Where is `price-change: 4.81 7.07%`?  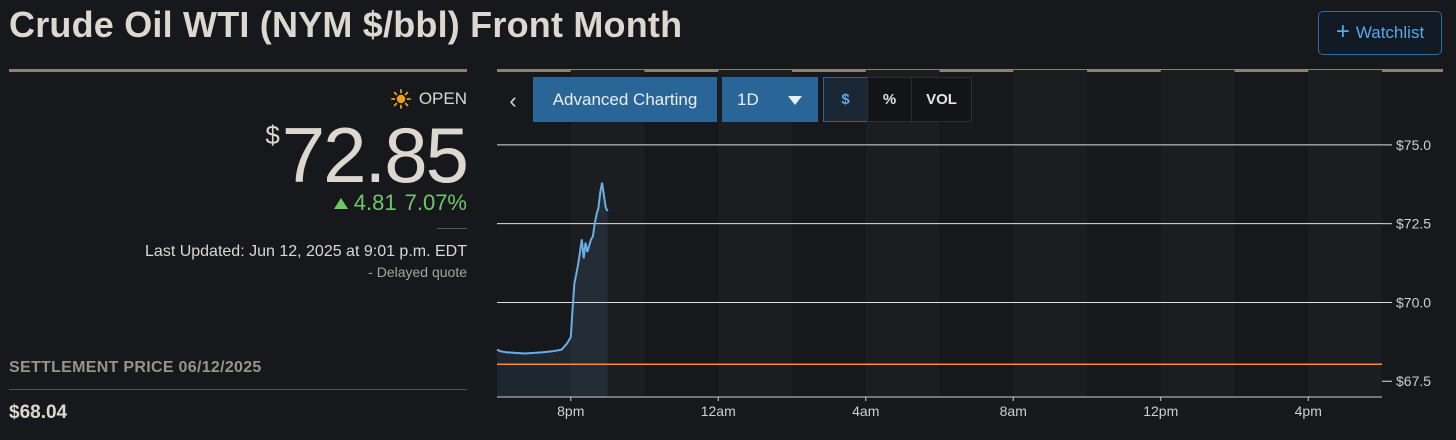 price-change: 4.81 7.07% is located at coordinates (400, 203).